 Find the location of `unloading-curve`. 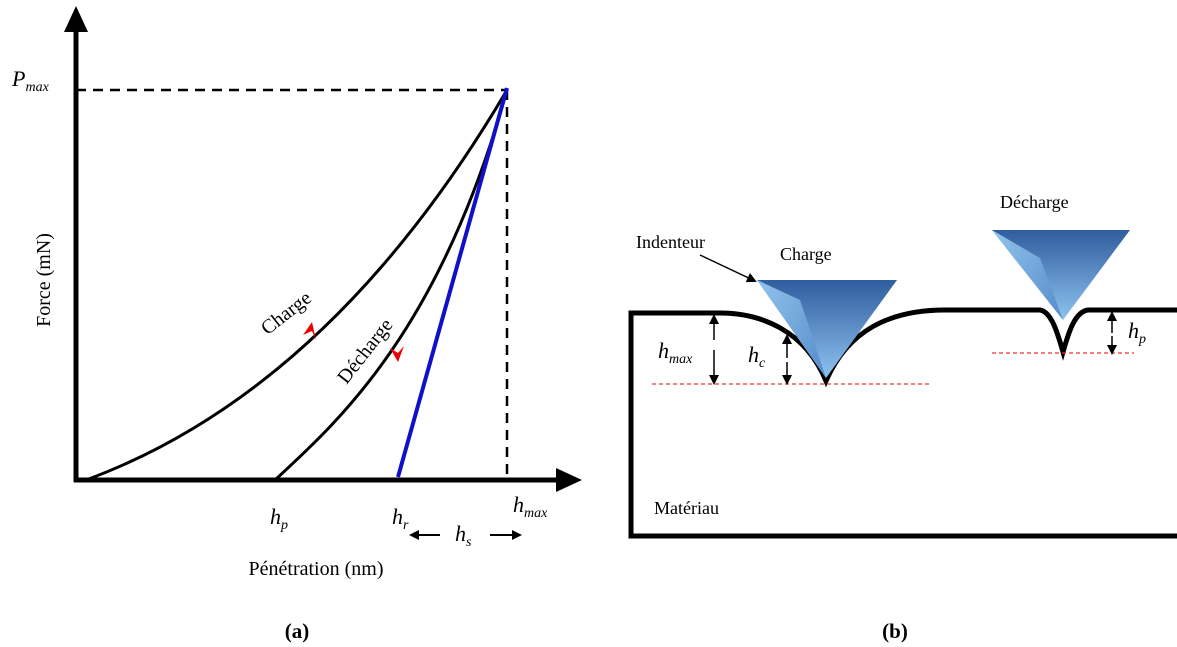

unloading-curve is located at coordinates (391, 285).